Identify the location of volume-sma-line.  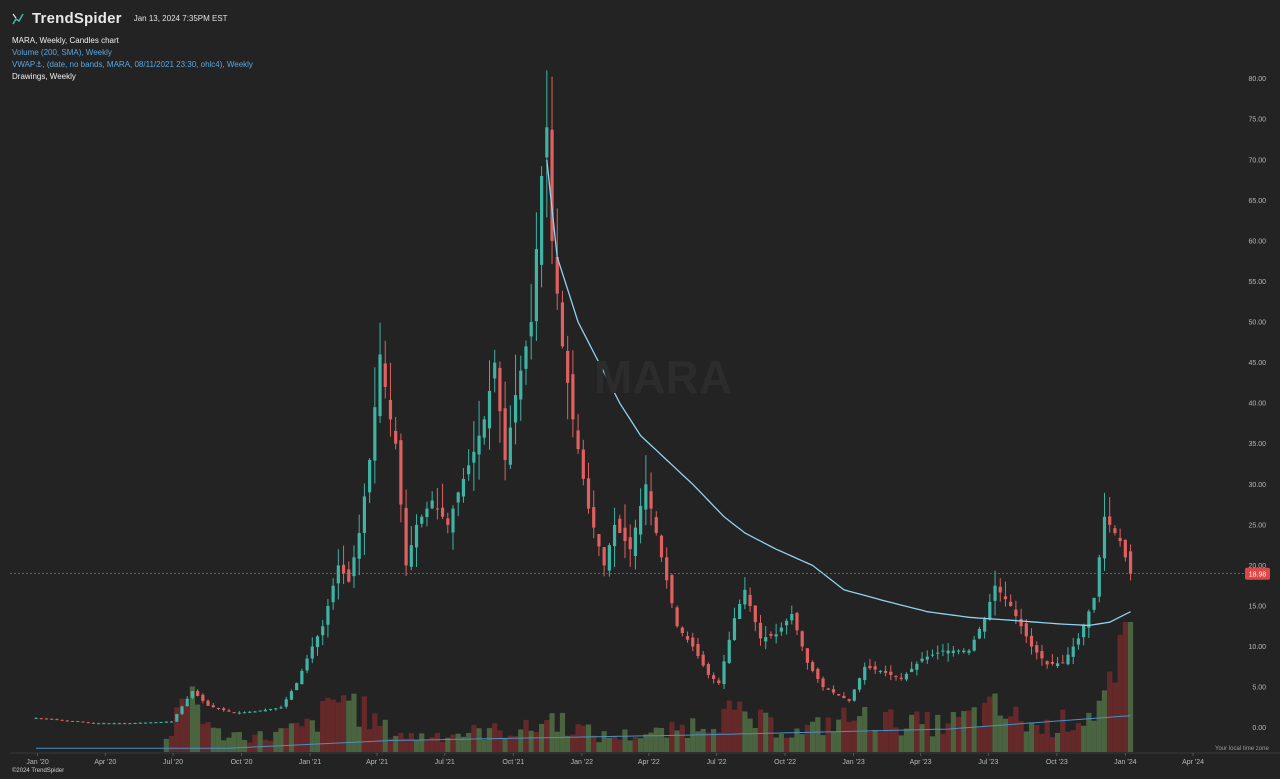
(583, 732).